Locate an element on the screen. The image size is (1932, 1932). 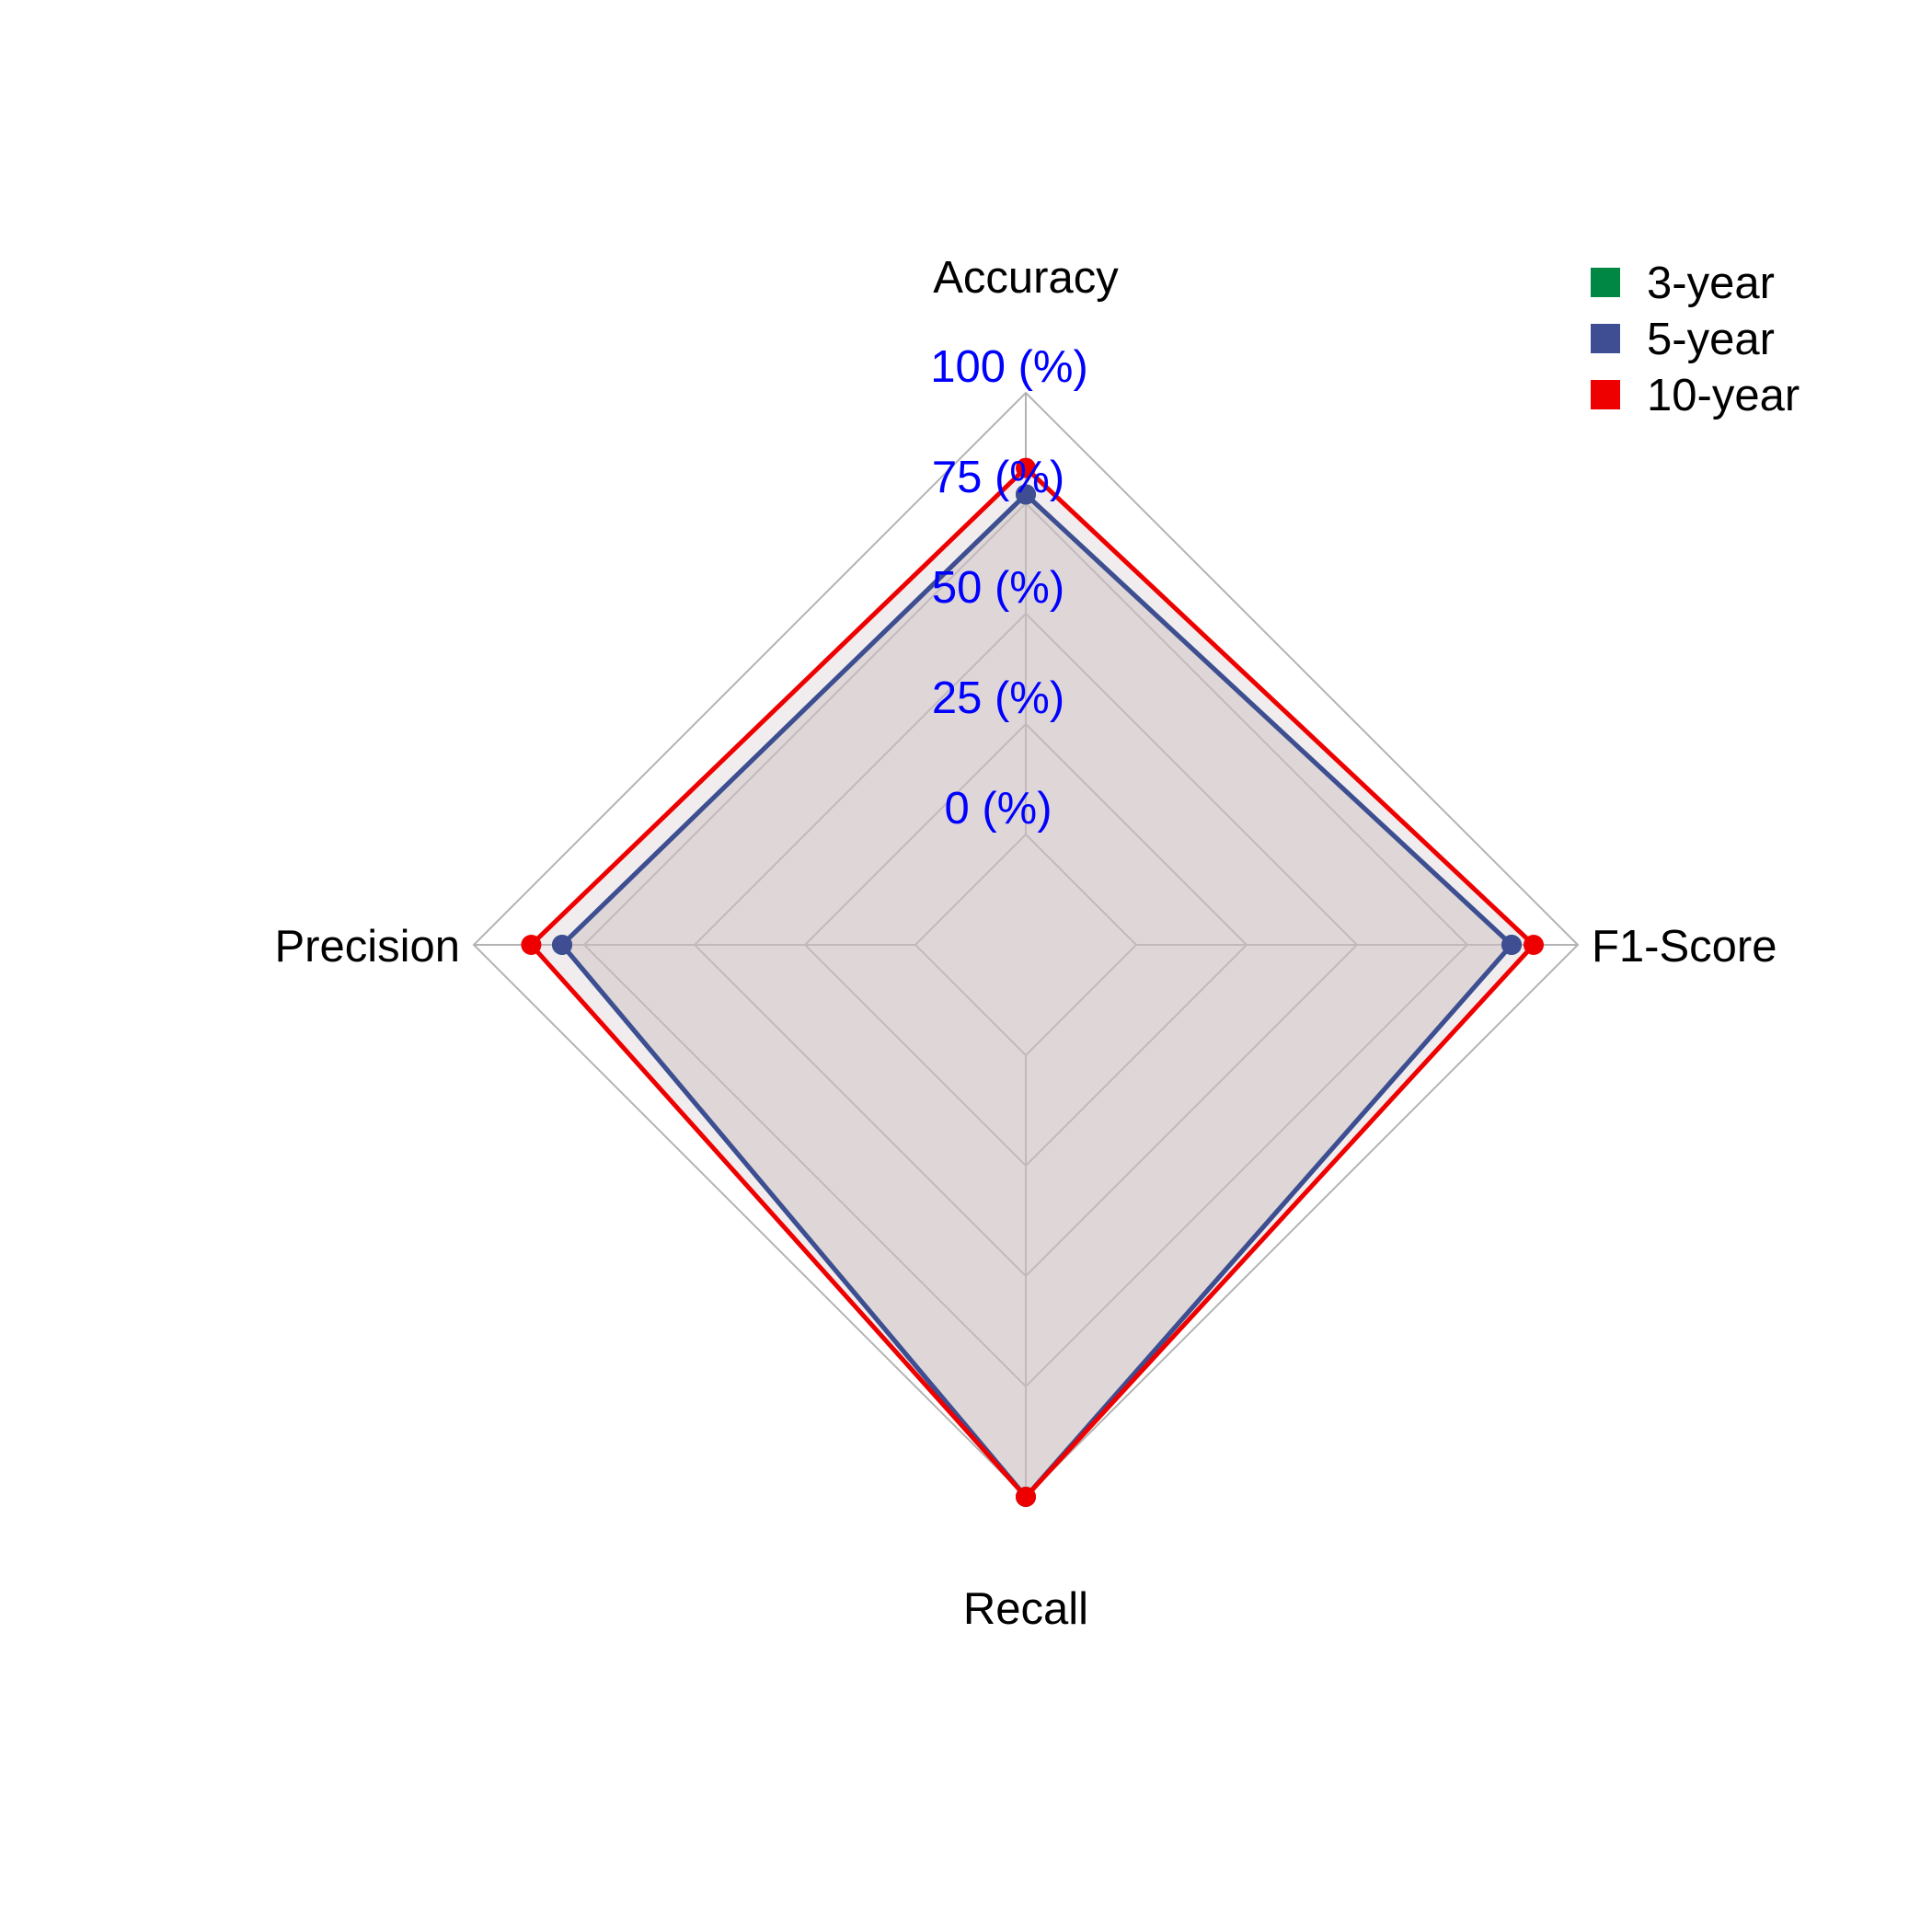
tick-label-4: 100 (%) is located at coordinates (1009, 367).